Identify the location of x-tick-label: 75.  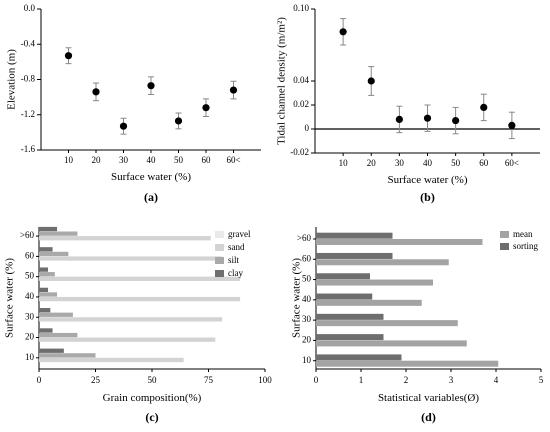
(209, 380).